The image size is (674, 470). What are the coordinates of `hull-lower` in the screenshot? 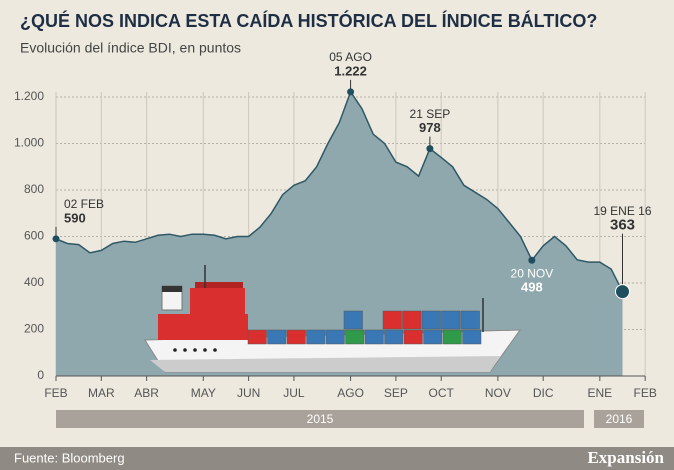 It's located at (325, 364).